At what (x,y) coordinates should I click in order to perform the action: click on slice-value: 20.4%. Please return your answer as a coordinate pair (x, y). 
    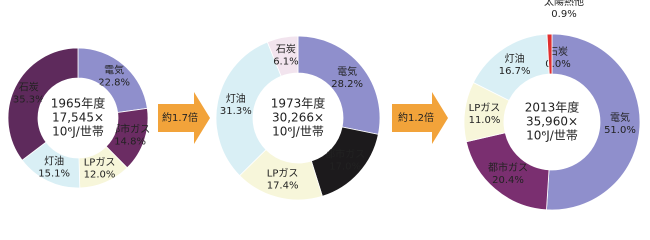
    Looking at the image, I should click on (508, 180).